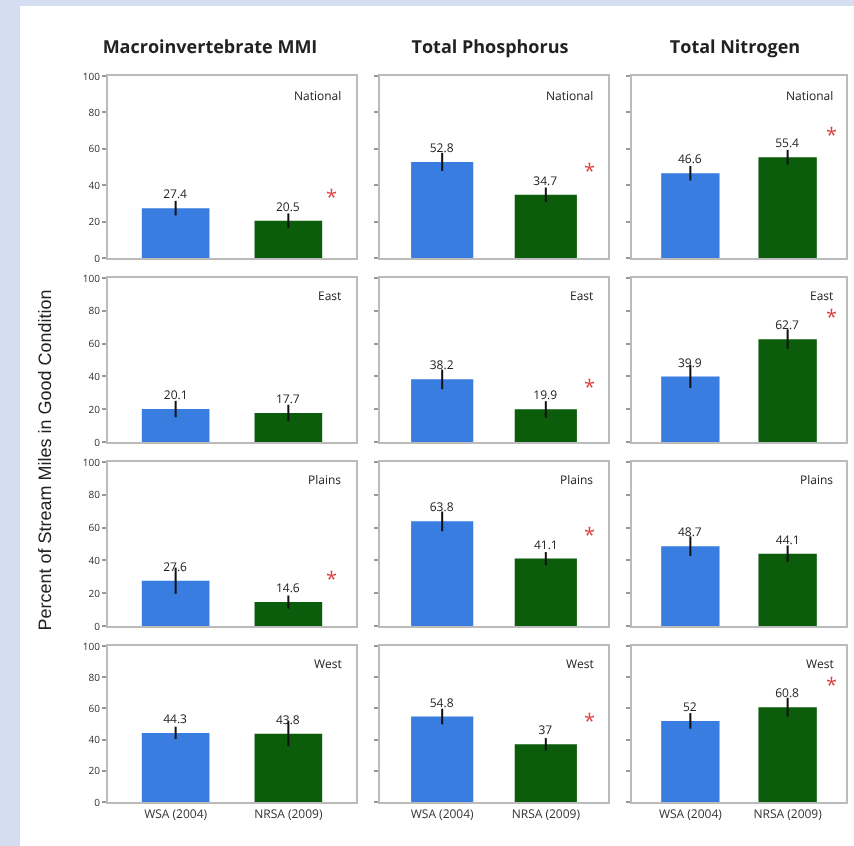 The width and height of the screenshot is (854, 846). I want to click on y-axis-title: Percent of Stream Miles in Good Condition, so click(44, 460).